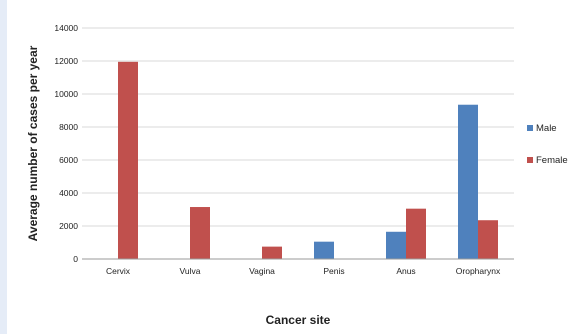  What do you see at coordinates (66, 61) in the screenshot?
I see `y-tick-label: 12000` at bounding box center [66, 61].